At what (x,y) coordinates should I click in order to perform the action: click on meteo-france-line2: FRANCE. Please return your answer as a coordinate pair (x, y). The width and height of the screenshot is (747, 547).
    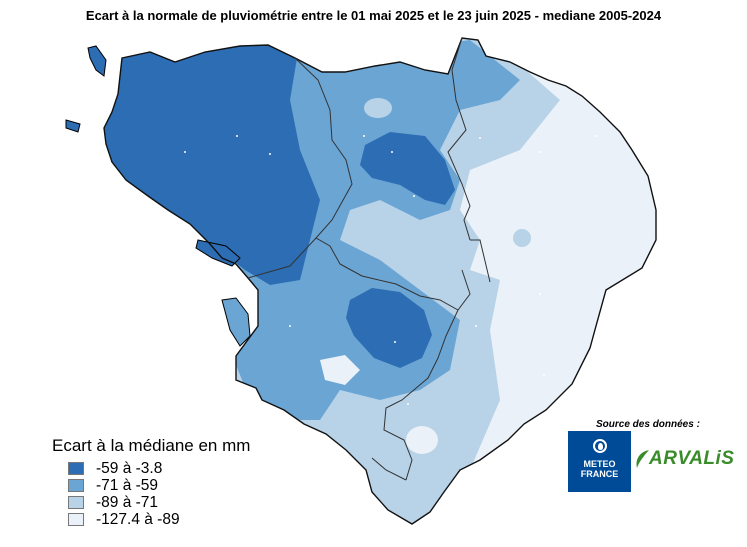
    Looking at the image, I should click on (599, 474).